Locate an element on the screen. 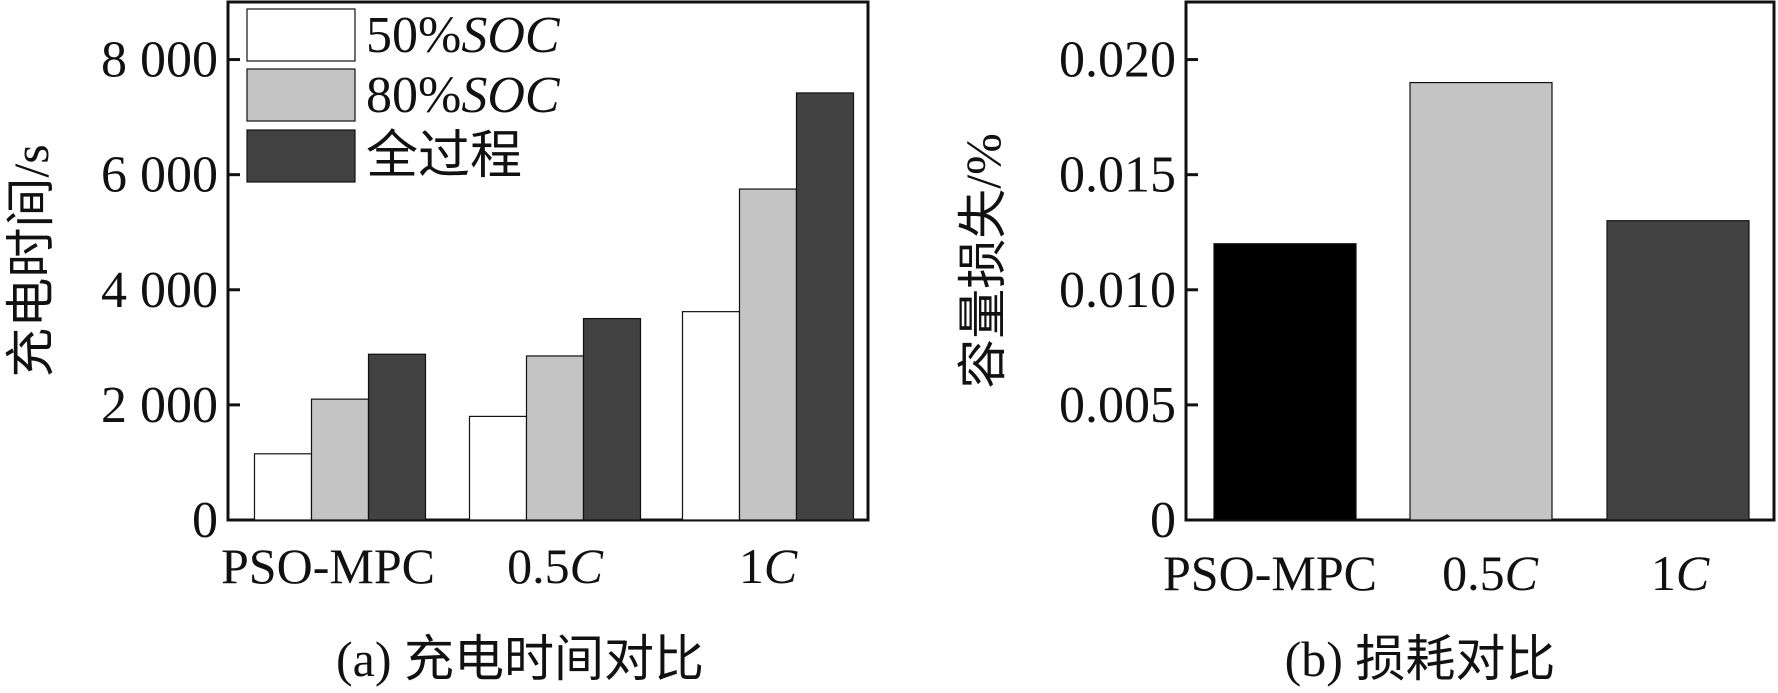 The height and width of the screenshot is (693, 1778). chart-a-y-tick-label: 2 000 is located at coordinates (159, 405).